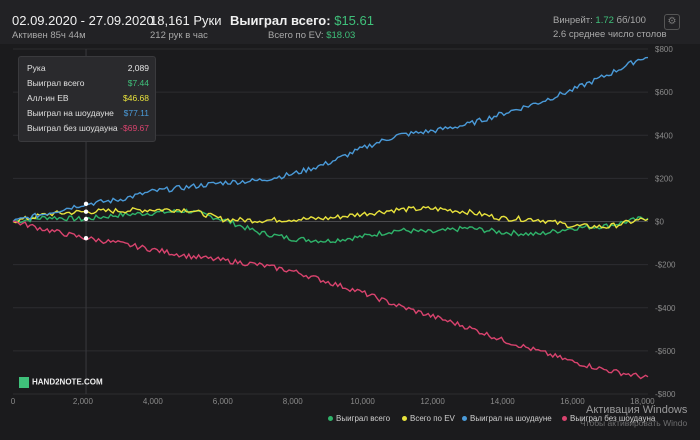  Describe the element at coordinates (664, 178) in the screenshot. I see `y-tick-label: $200` at that location.